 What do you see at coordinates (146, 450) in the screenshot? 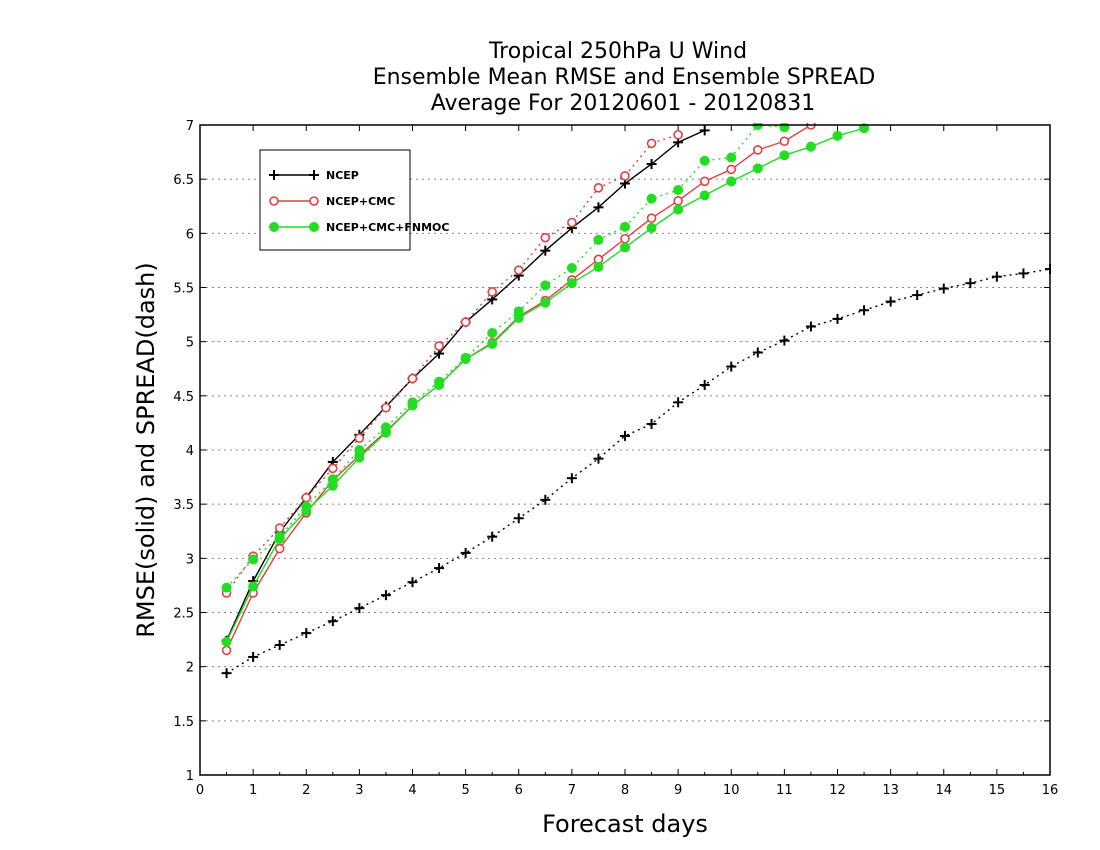
I see `y-axis-label: RMSE(solid) and SPREAD(dash)` at bounding box center [146, 450].